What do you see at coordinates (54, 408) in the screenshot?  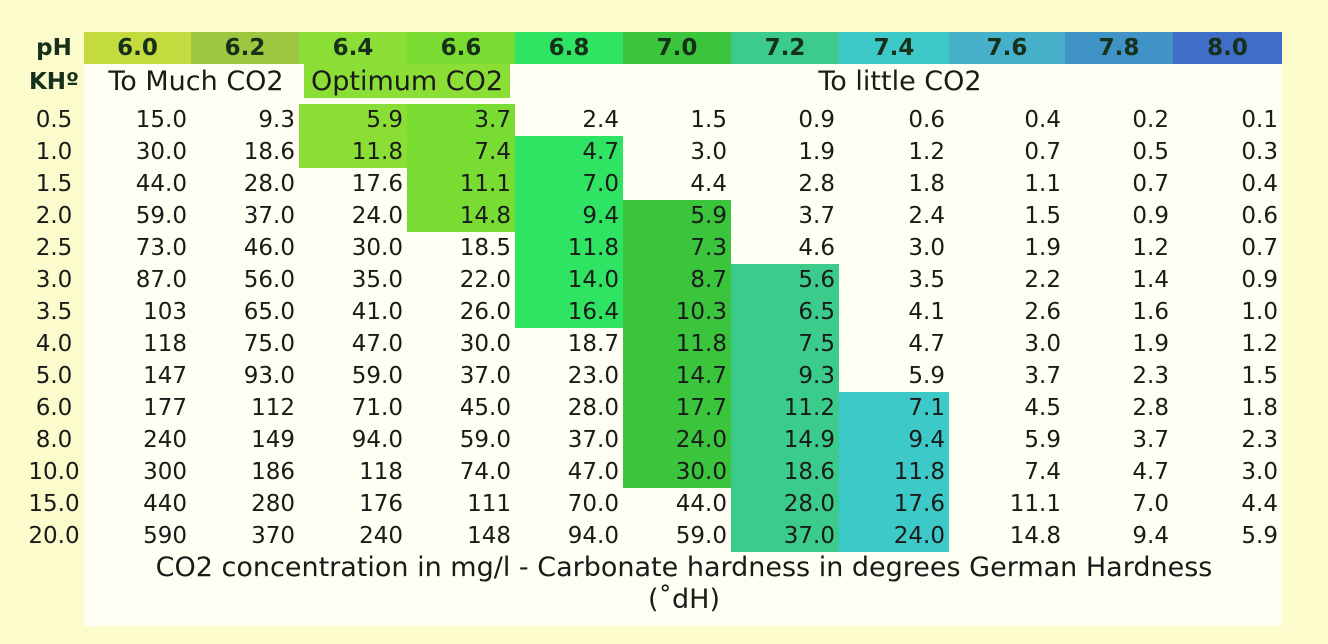 I see `kh-row-label: 6.0` at bounding box center [54, 408].